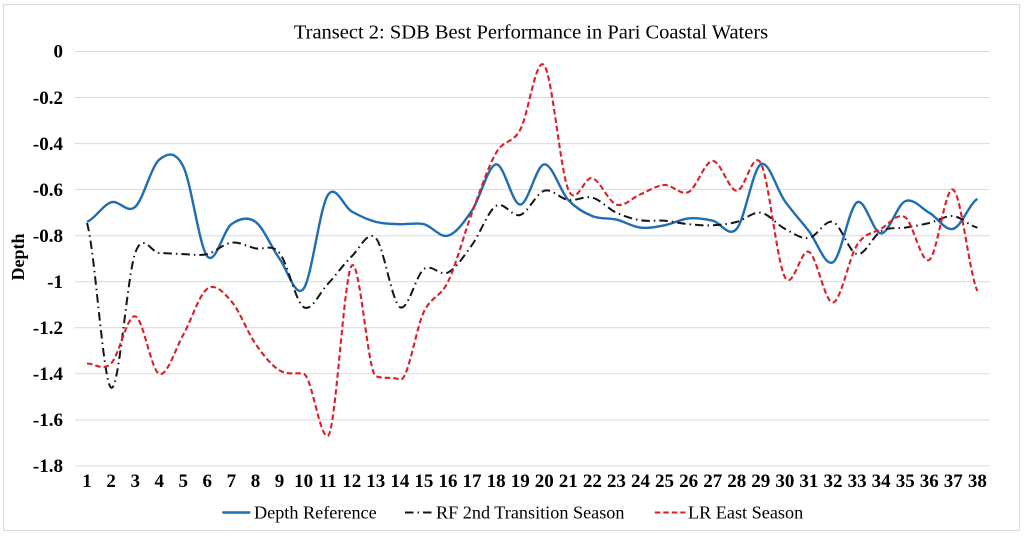 The height and width of the screenshot is (540, 1027). Describe the element at coordinates (256, 481) in the screenshot. I see `svg-text: 8` at that location.